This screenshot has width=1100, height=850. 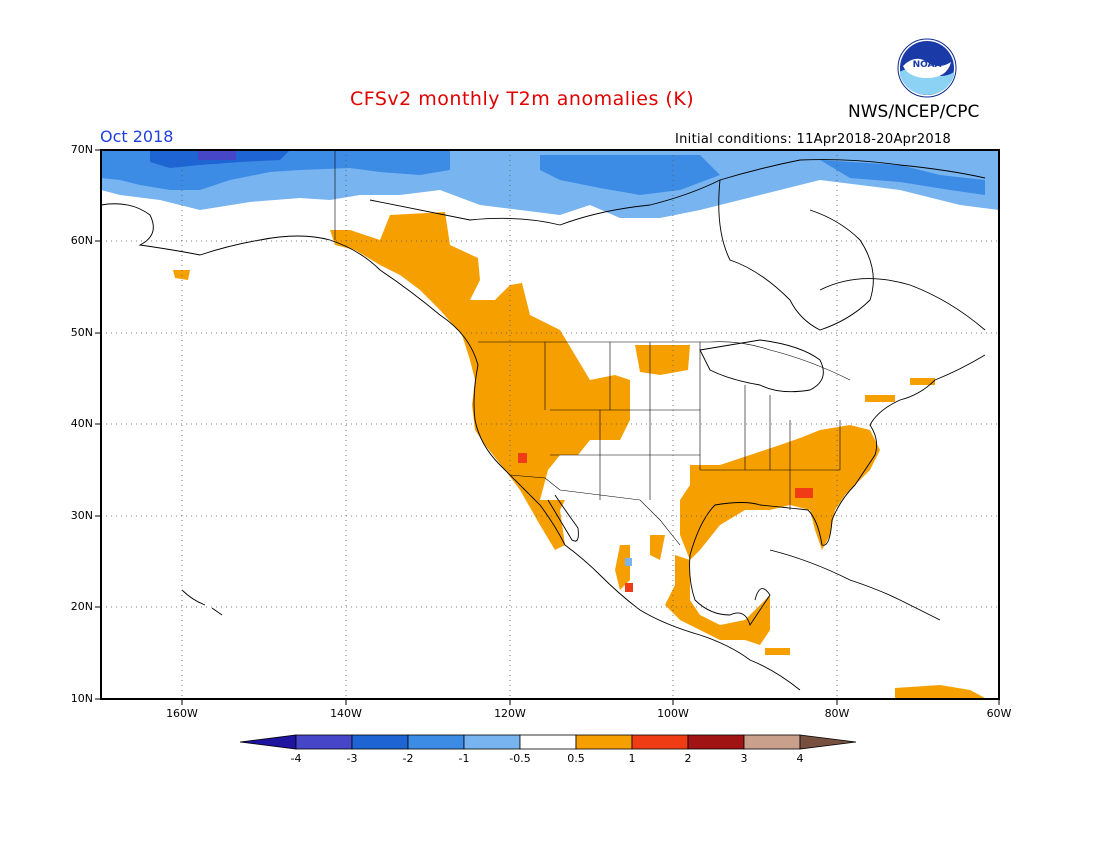 What do you see at coordinates (940, 692) in the screenshot?
I see `warm-anomaly-caribbean` at bounding box center [940, 692].